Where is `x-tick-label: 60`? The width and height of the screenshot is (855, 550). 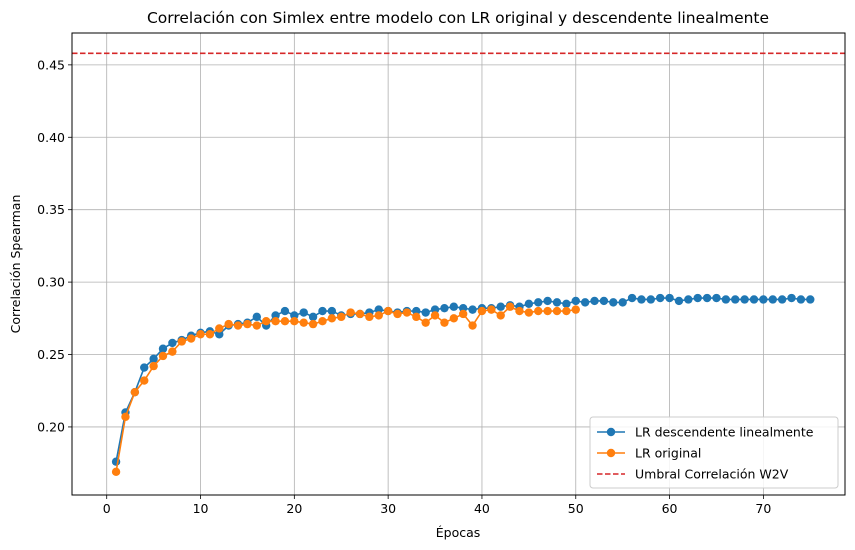
x-tick-label: 60 is located at coordinates (670, 508).